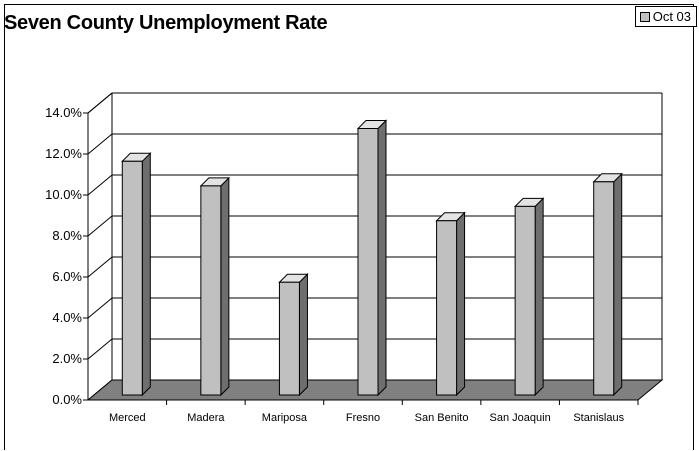  I want to click on y-tick-label: 6.0%, so click(67, 276).